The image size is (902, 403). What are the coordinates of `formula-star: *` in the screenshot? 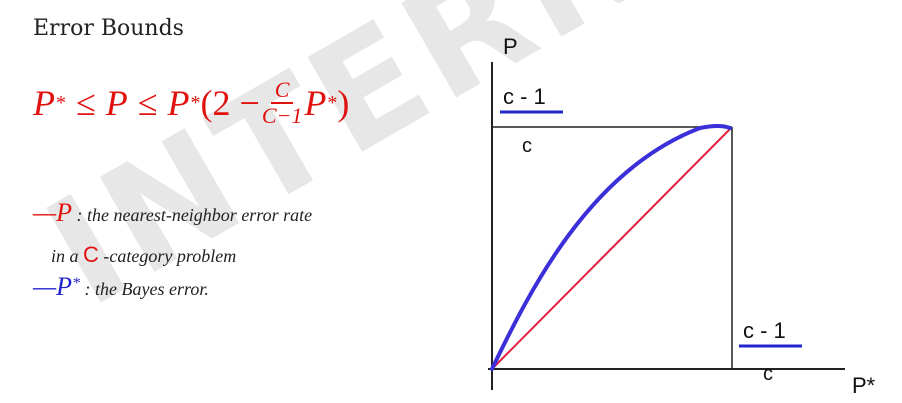 It's located at (61, 102).